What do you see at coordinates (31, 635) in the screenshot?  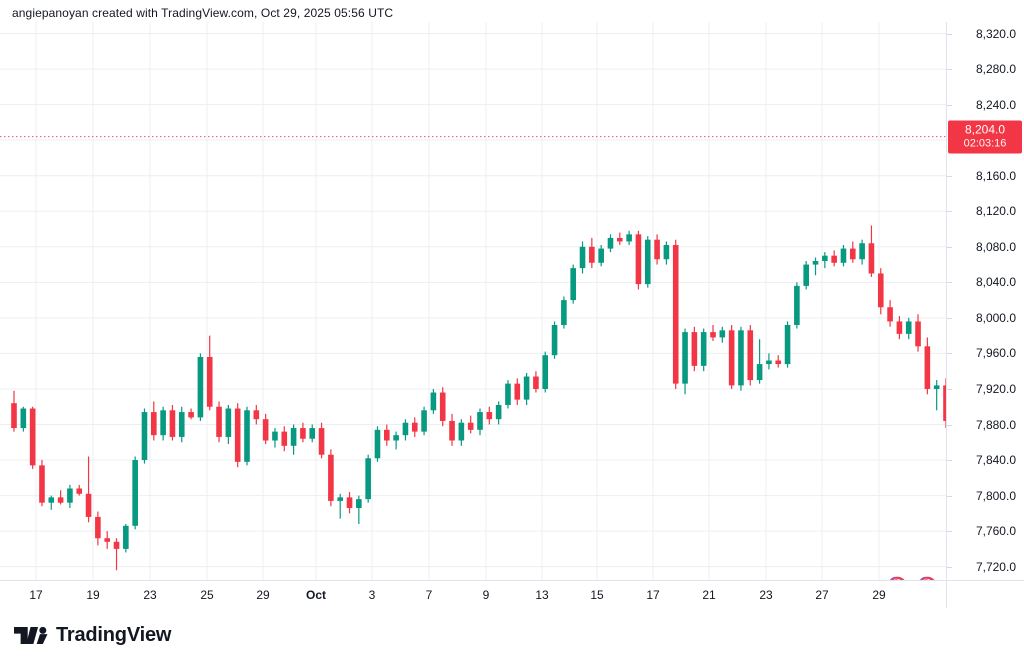 I see `tradingview-mark-icon` at bounding box center [31, 635].